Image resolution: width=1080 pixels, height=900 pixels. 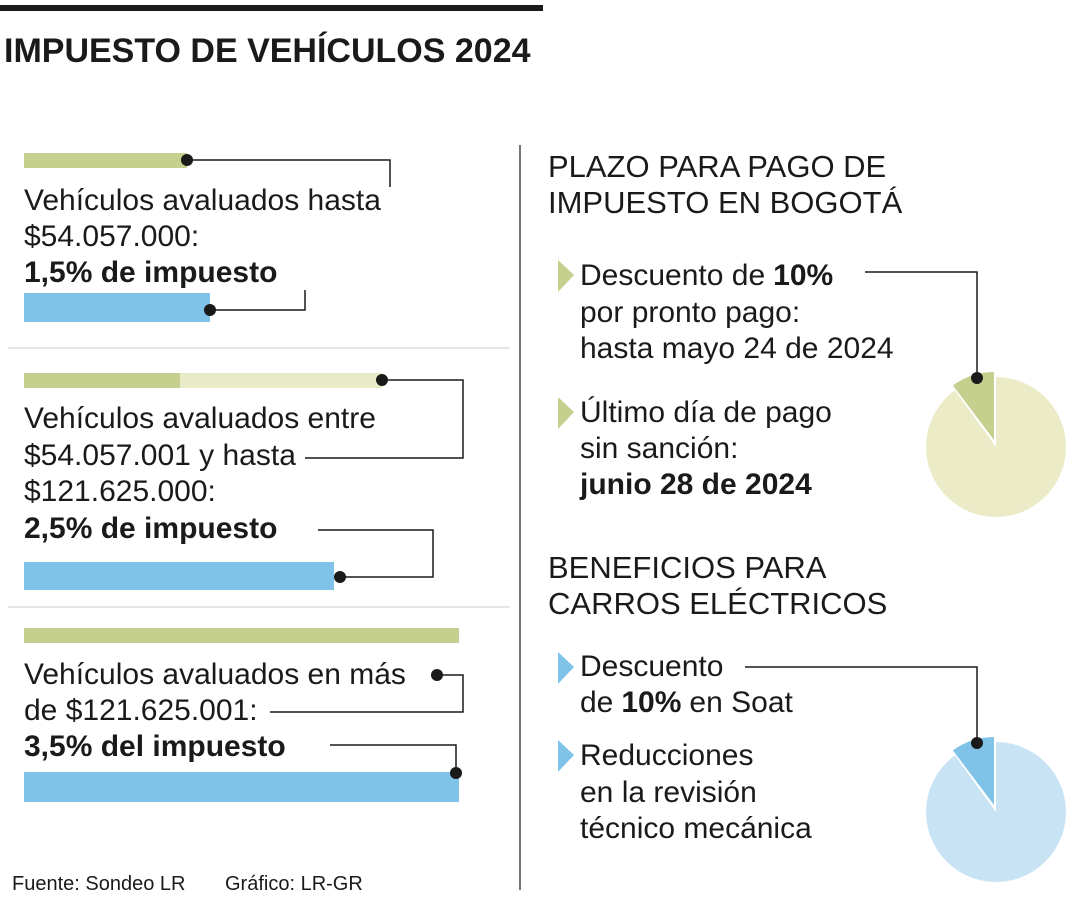 I want to click on tier-text: $54.057.001 y hasta, so click(x=160, y=455).